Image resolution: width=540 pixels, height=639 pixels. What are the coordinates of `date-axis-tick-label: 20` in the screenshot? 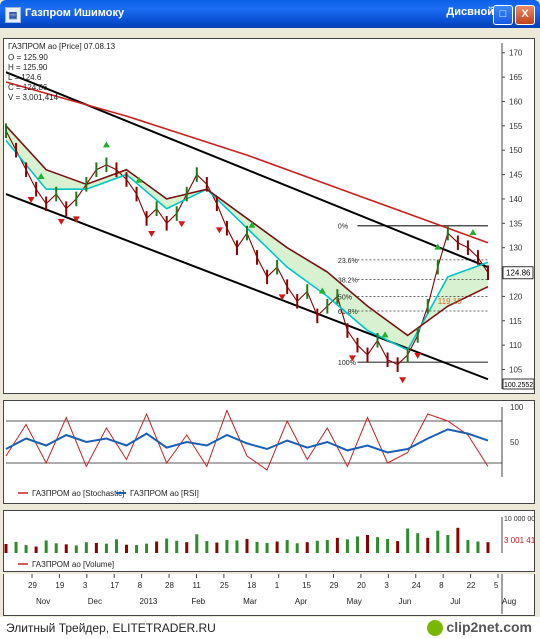 It's located at (361, 585).